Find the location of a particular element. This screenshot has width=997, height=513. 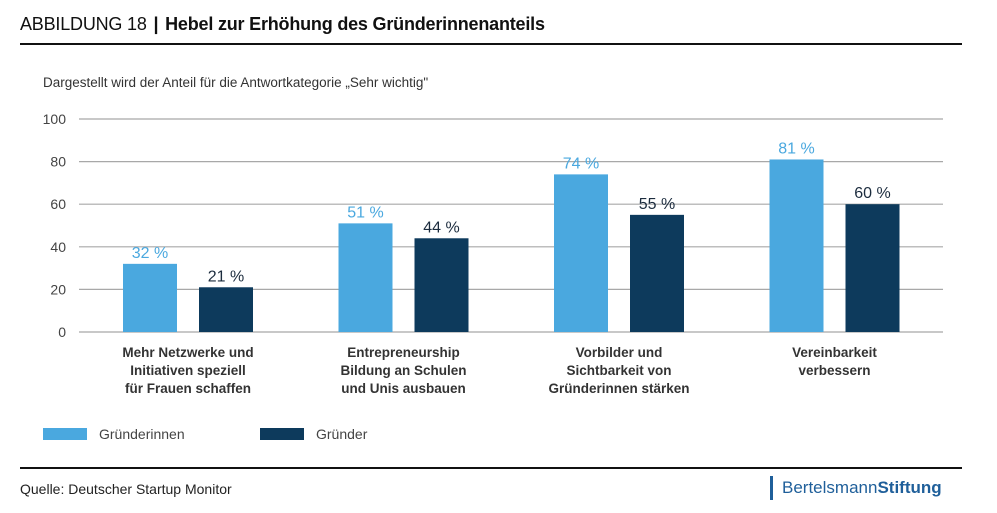

data-label-gruenderinnen-3: 74 % is located at coordinates (581, 163).